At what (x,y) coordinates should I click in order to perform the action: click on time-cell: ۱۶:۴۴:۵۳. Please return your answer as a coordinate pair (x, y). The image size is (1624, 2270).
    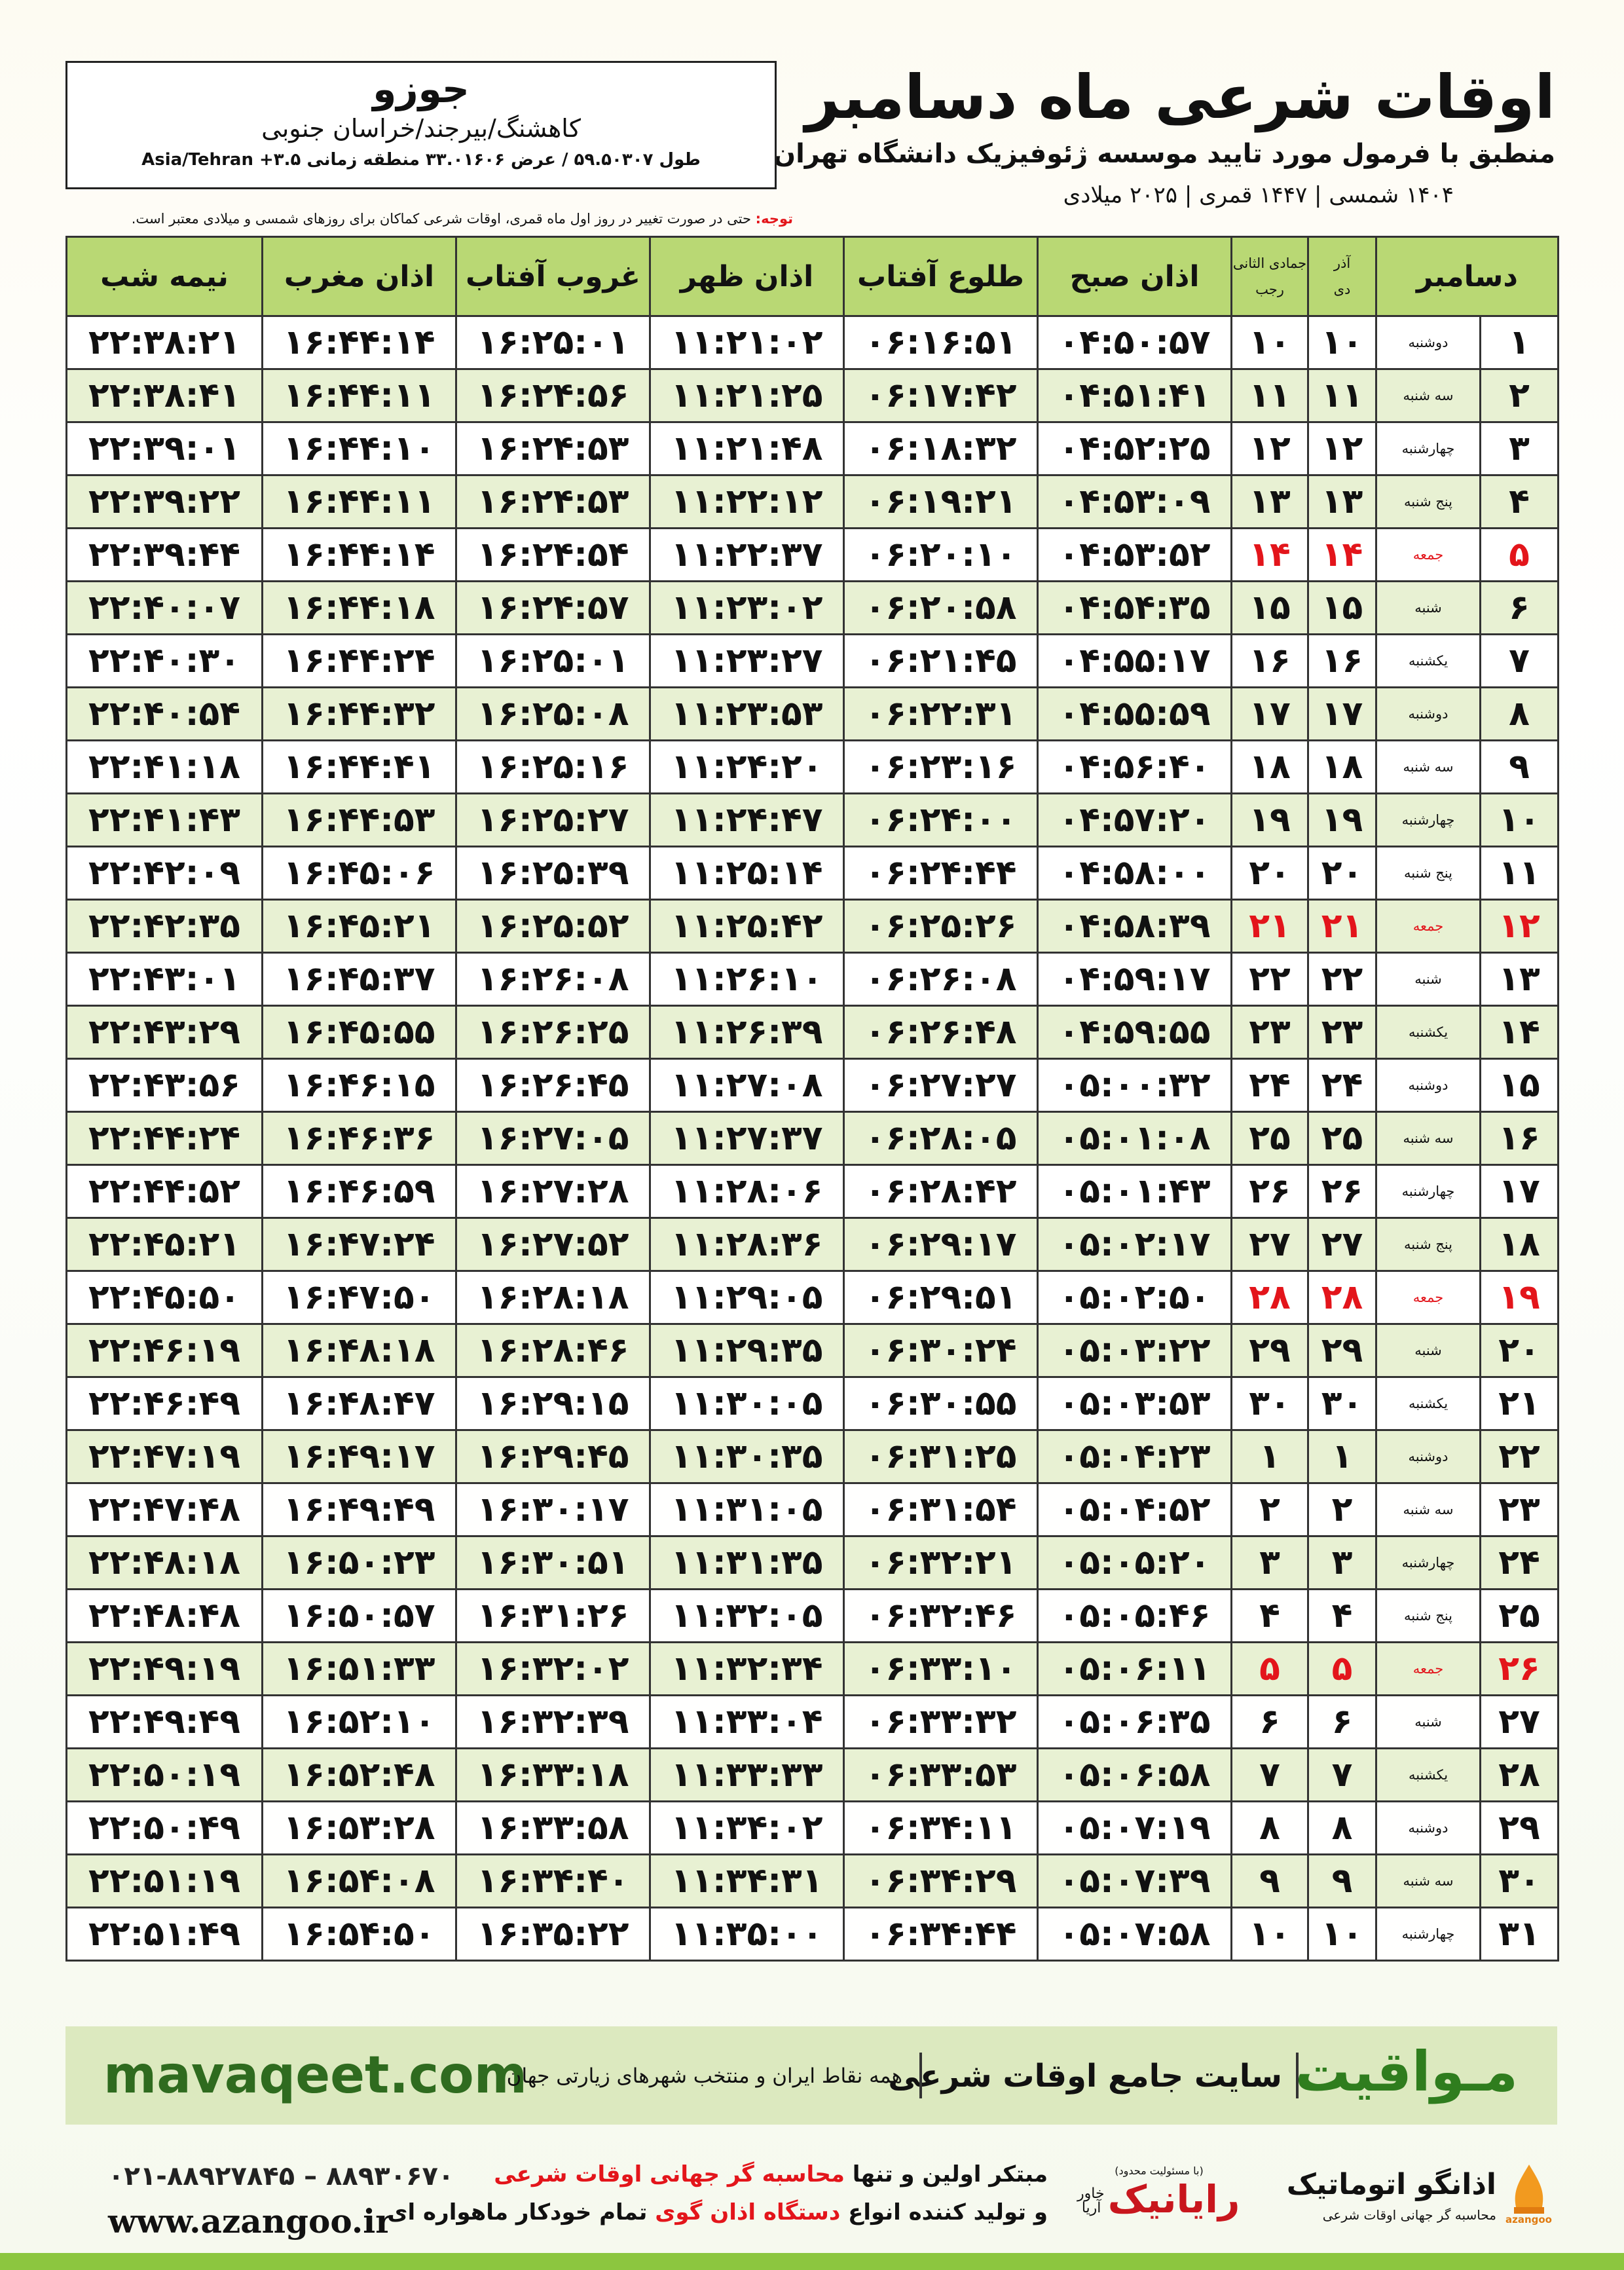
    Looking at the image, I should click on (359, 819).